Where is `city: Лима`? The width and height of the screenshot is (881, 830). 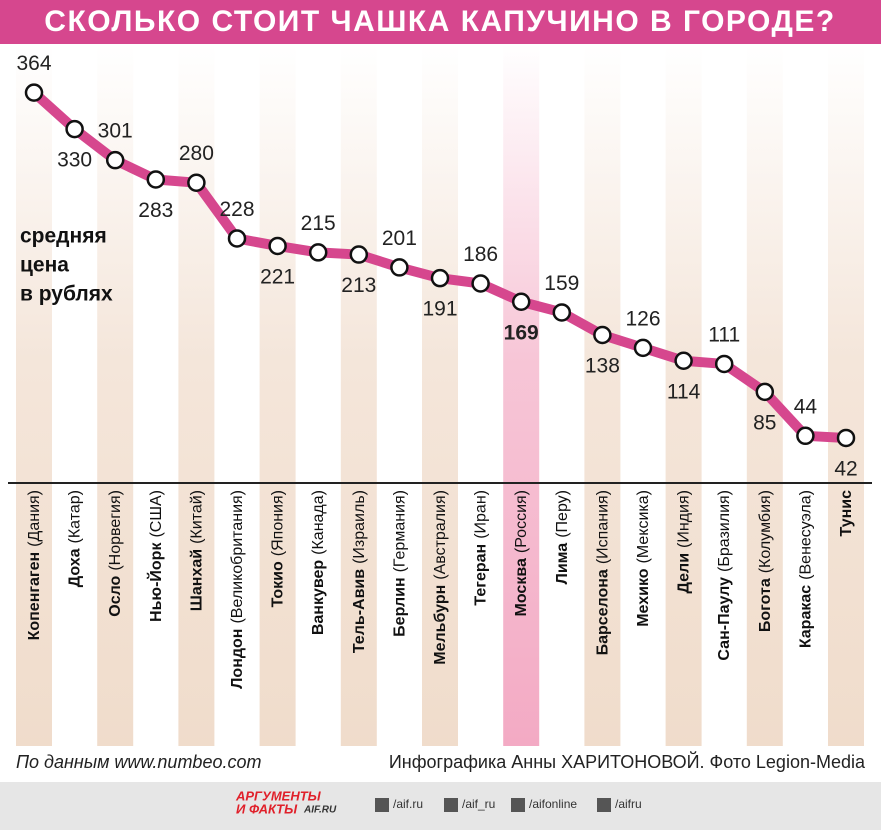 city: Лима is located at coordinates (562, 564).